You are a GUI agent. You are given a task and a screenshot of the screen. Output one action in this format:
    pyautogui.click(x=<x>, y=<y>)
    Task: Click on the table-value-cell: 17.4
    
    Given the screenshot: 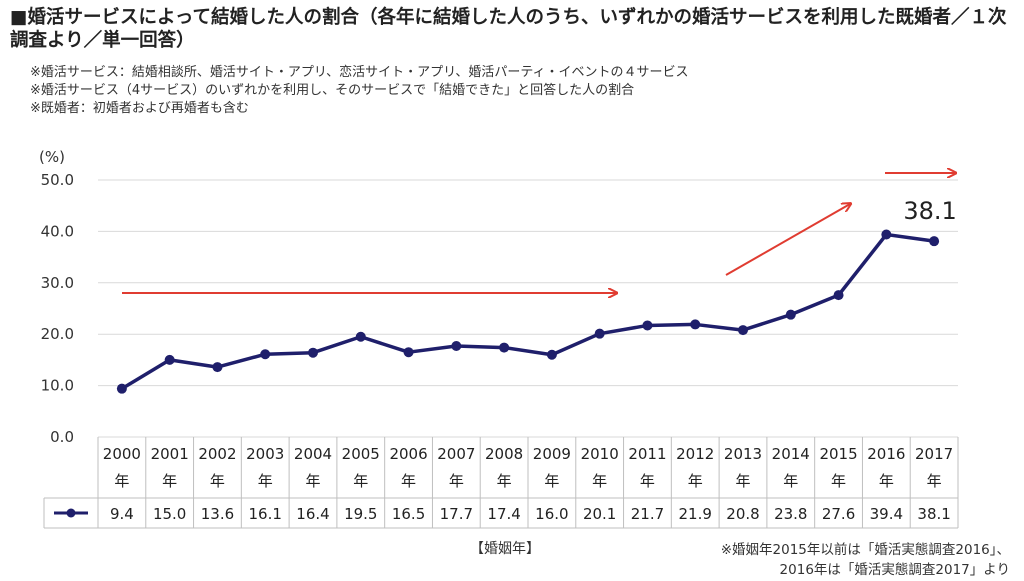 What is the action you would take?
    pyautogui.click(x=503, y=514)
    